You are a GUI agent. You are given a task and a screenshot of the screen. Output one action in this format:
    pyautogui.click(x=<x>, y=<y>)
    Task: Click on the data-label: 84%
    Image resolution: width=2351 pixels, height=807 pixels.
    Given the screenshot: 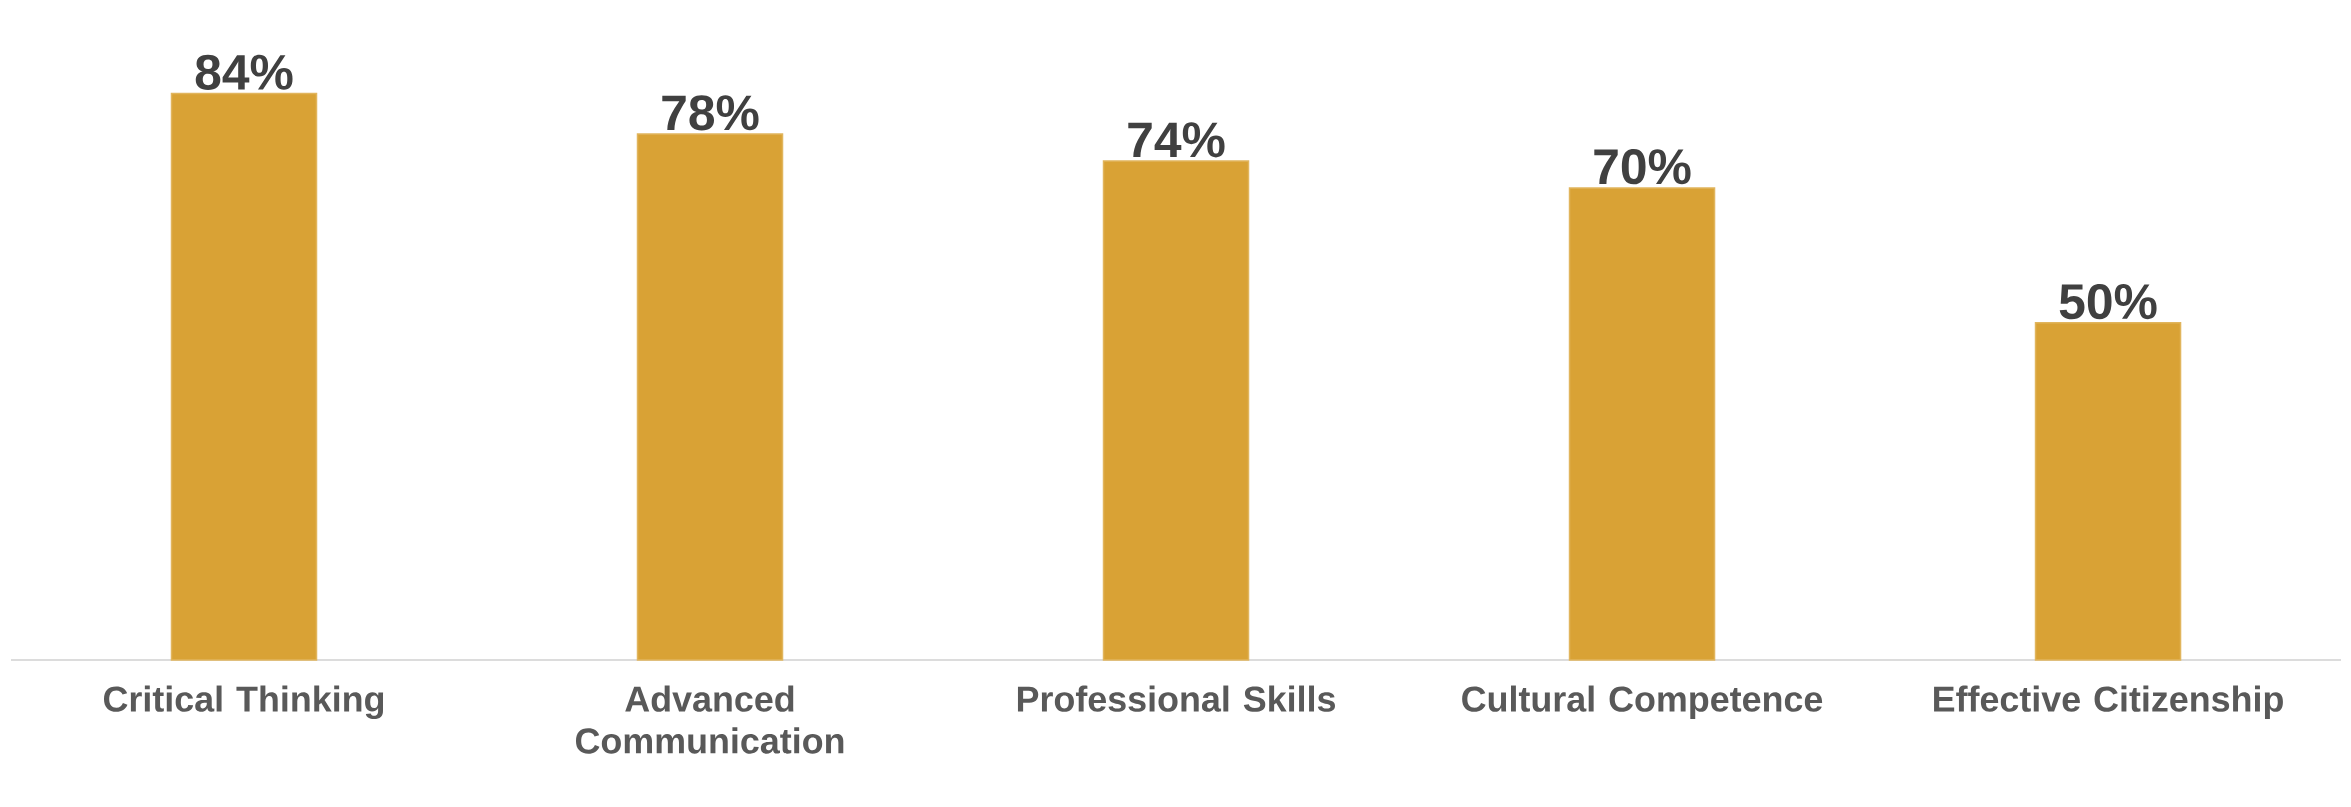 What is the action you would take?
    pyautogui.click(x=244, y=72)
    